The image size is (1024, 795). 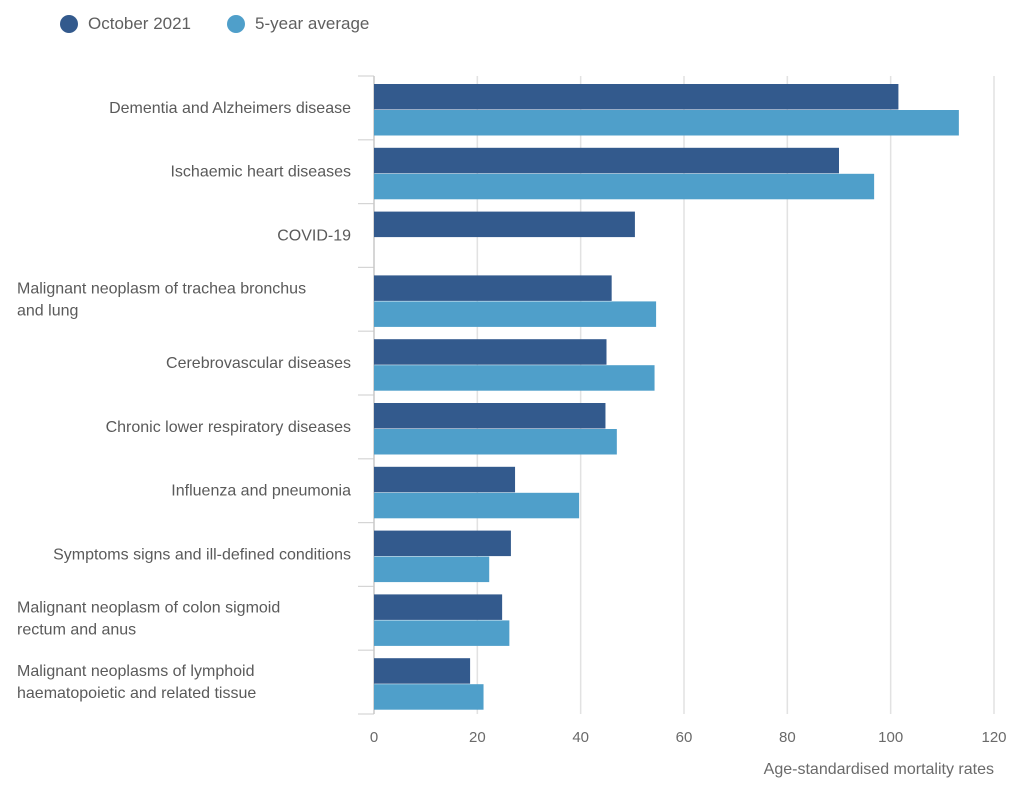 What do you see at coordinates (161, 288) in the screenshot?
I see `category-label: Malignant neoplasm of trachea bronchus` at bounding box center [161, 288].